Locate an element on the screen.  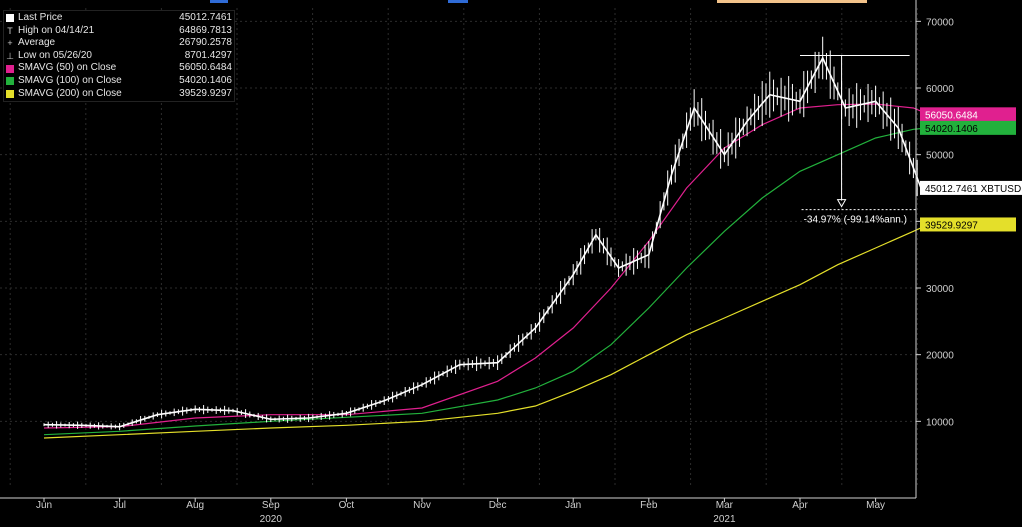
legend-row-sma100: SMAVG (100) on Close 54020.1406 is located at coordinates (119, 81).